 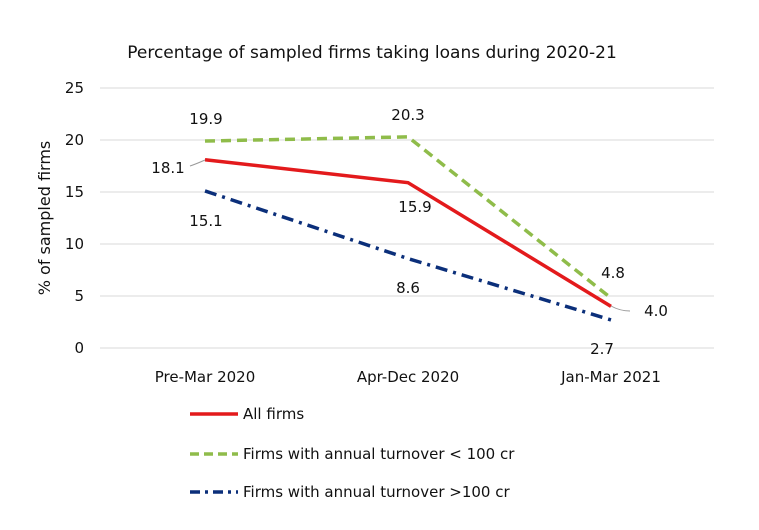 I want to click on legend-entry: Firms with annual turnover < 100 cr, so click(x=379, y=454).